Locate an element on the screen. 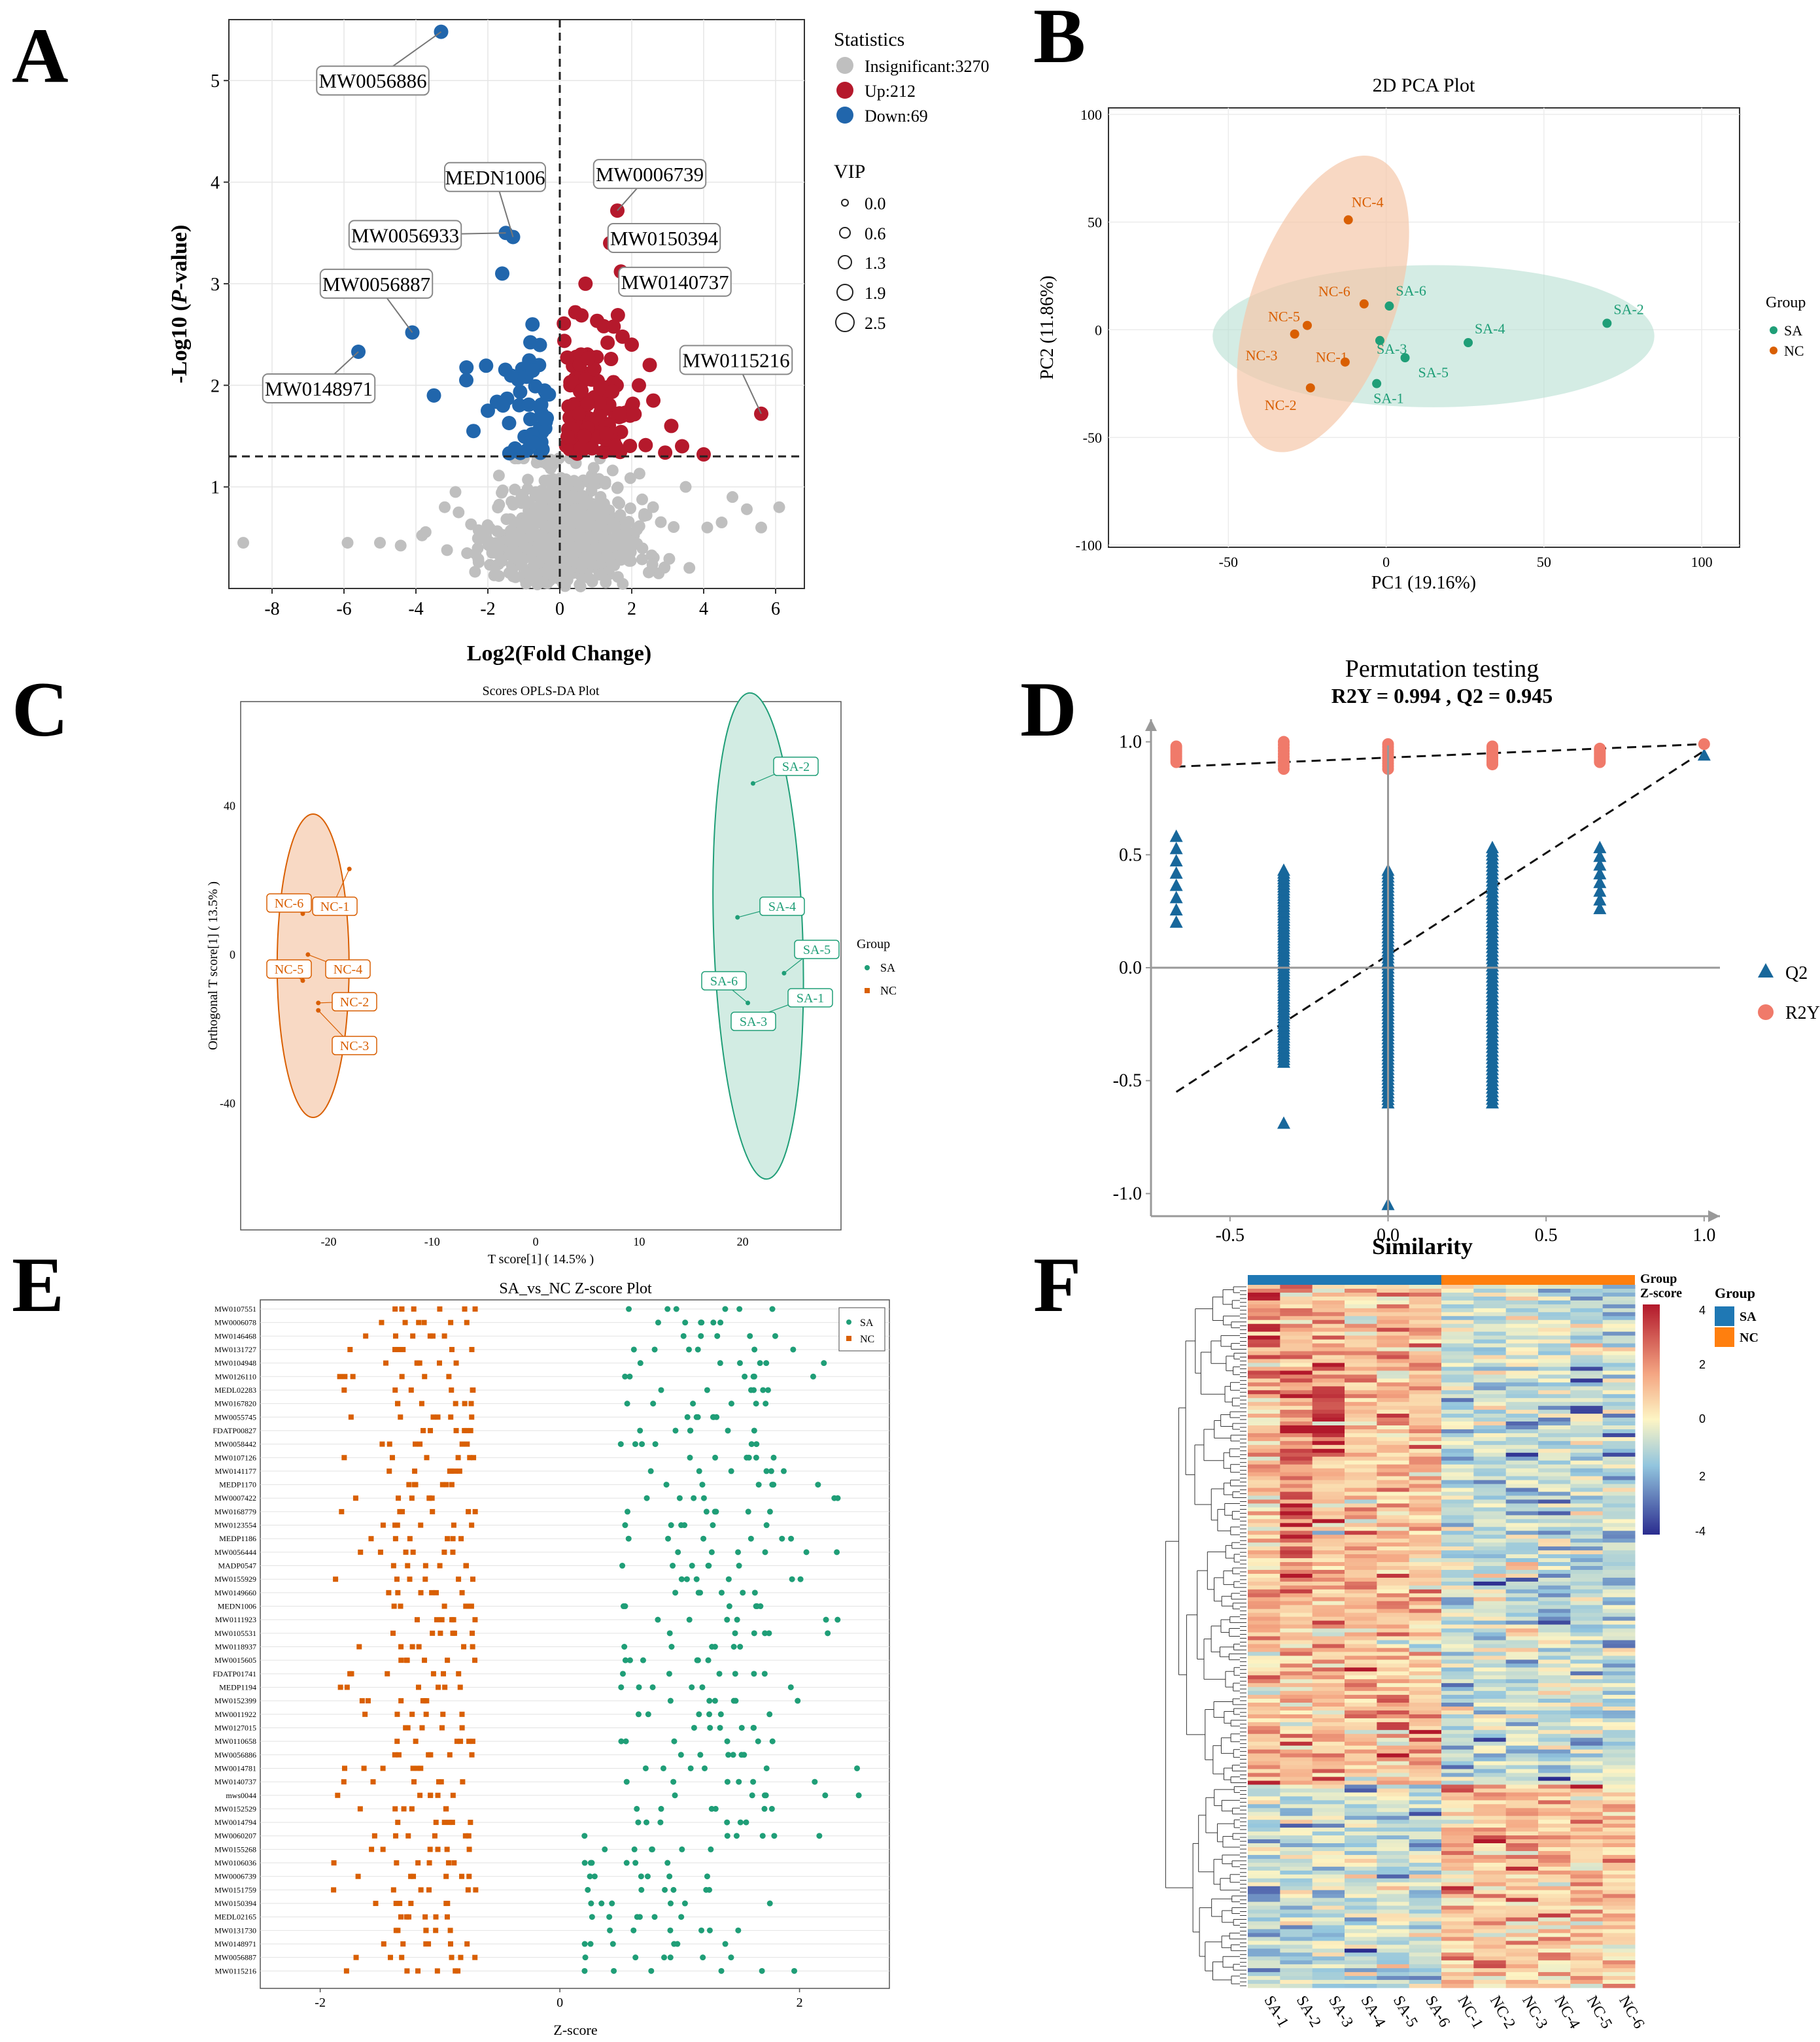 Image resolution: width=1820 pixels, height=2042 pixels. r2y-regression-line is located at coordinates (1440, 755).